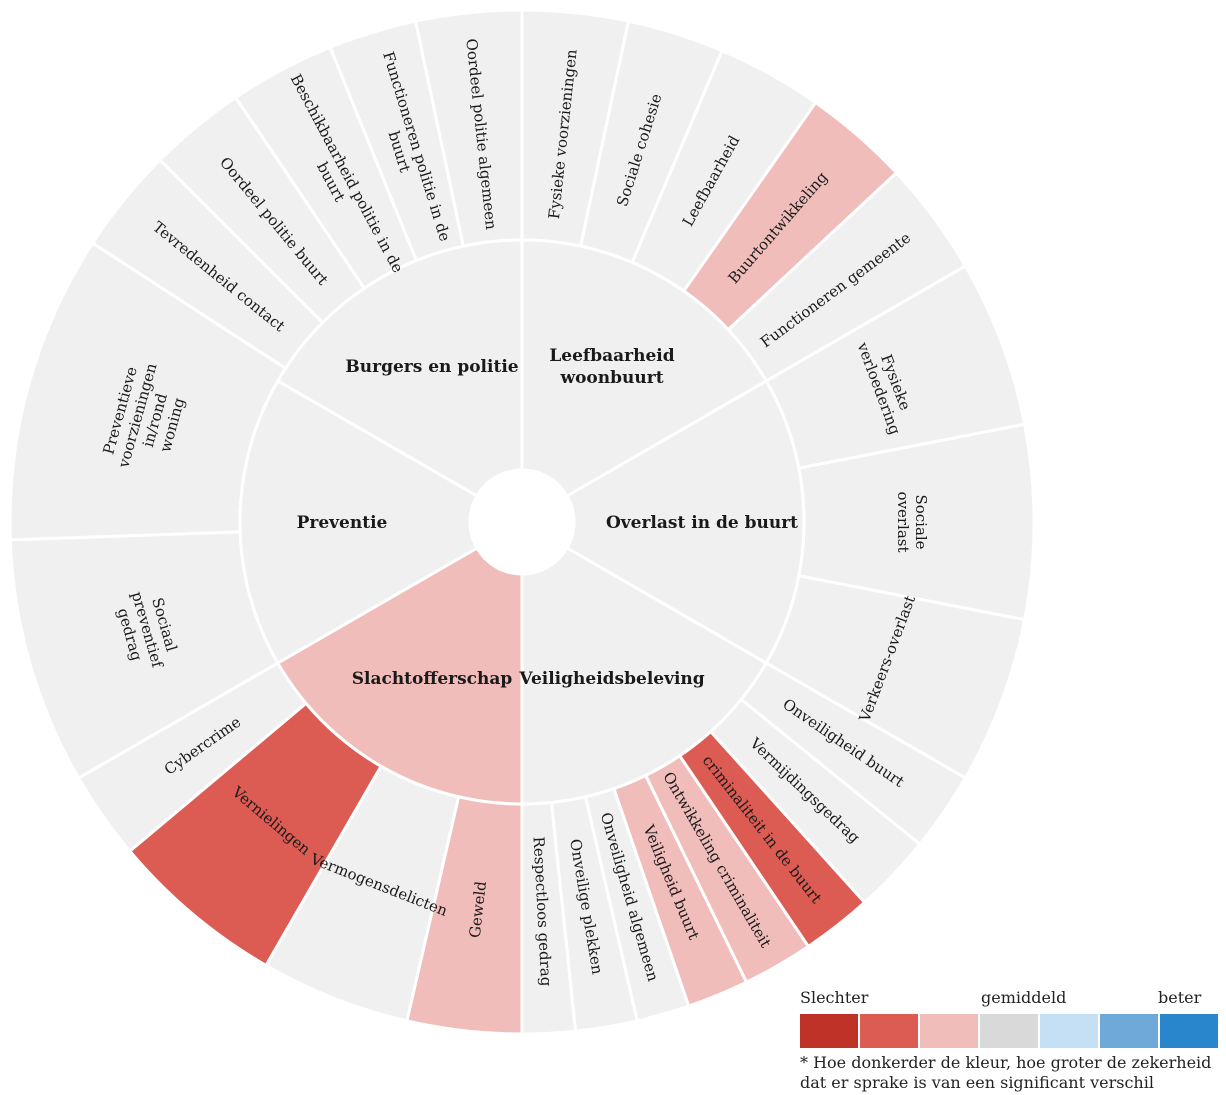  Describe the element at coordinates (432, 679) in the screenshot. I see `category-label: Slachtofferschap` at that location.